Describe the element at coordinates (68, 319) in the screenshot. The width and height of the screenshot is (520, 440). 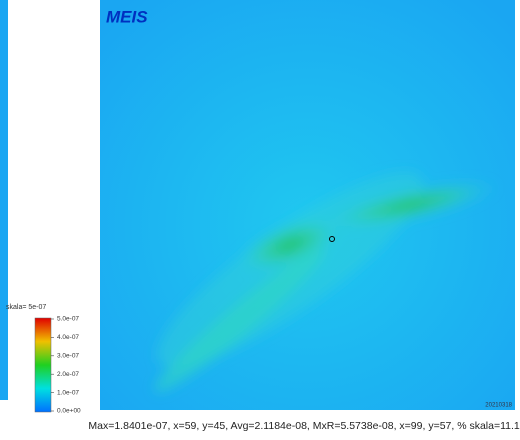
I see `legend-tick-label: 5.0e-07` at that location.